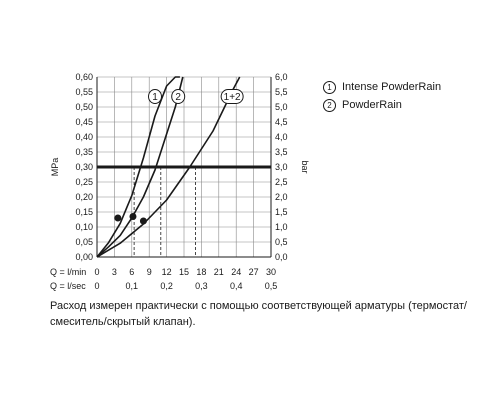 This screenshot has height=400, width=500. Describe the element at coordinates (236, 286) in the screenshot. I see `x-tick-lsec: 0,4` at that location.